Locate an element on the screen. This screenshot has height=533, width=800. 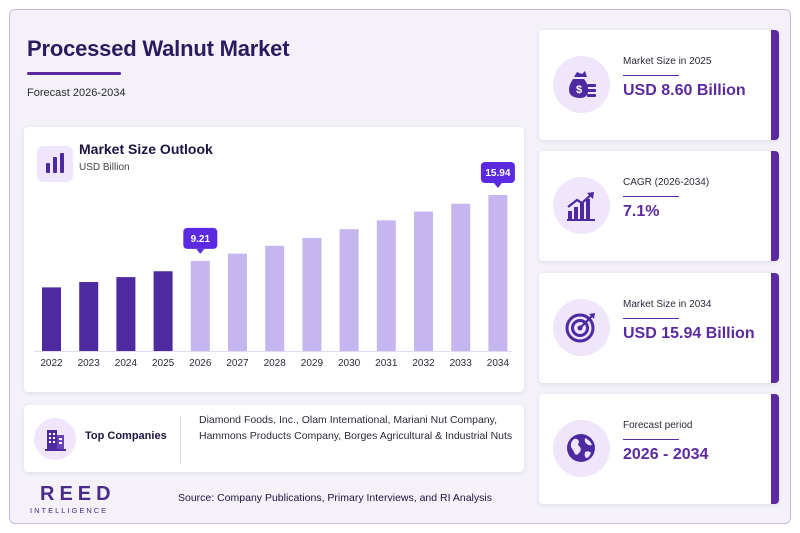
bar-2030 is located at coordinates (349, 290).